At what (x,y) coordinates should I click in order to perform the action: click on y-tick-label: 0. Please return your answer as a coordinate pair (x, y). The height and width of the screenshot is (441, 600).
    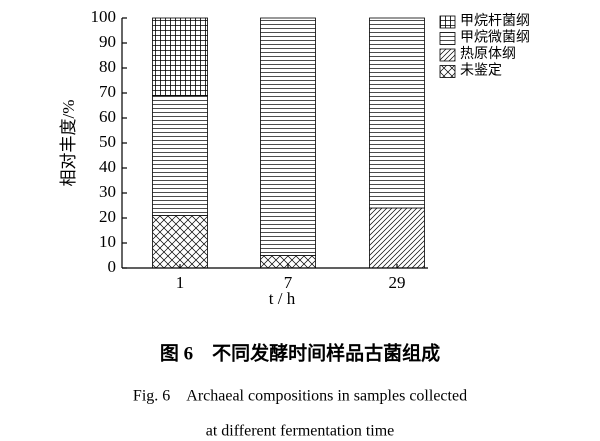
    Looking at the image, I should click on (112, 266).